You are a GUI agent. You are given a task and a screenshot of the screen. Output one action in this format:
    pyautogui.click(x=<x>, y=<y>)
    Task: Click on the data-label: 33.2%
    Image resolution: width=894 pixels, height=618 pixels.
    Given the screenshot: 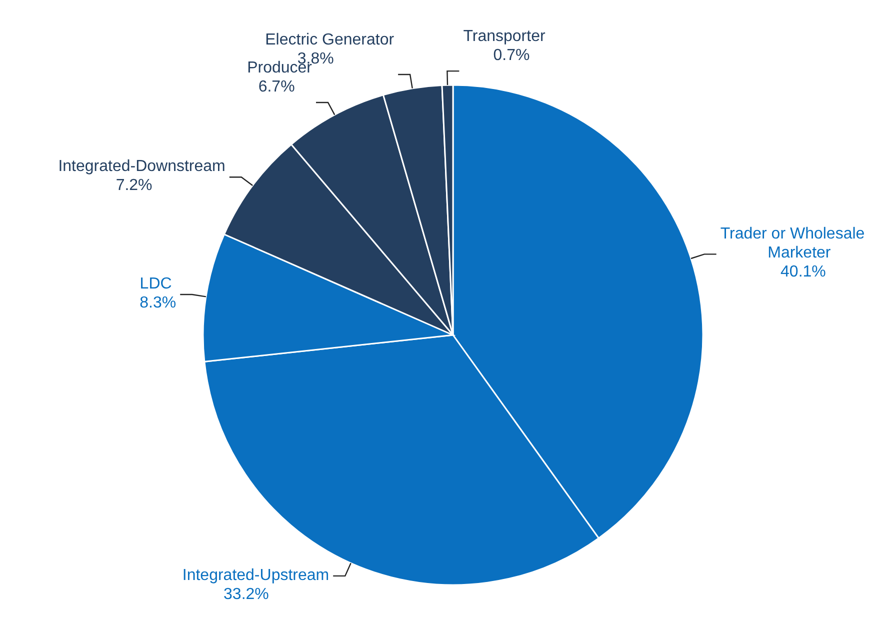 What is the action you would take?
    pyautogui.click(x=246, y=594)
    